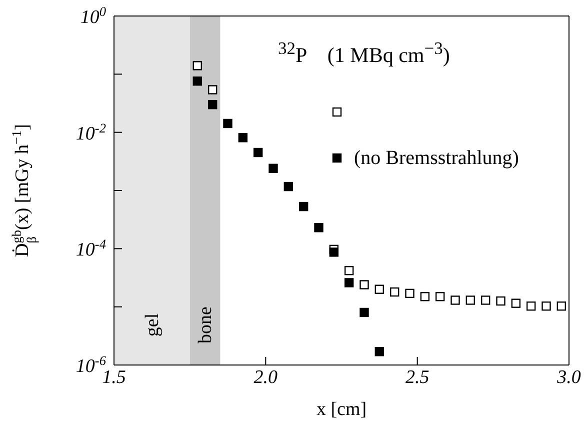 This screenshot has height=428, width=585. Describe the element at coordinates (364, 53) in the screenshot. I see `text: $^{32}$P (1 MBq cm$^{−3}$)` at that location.